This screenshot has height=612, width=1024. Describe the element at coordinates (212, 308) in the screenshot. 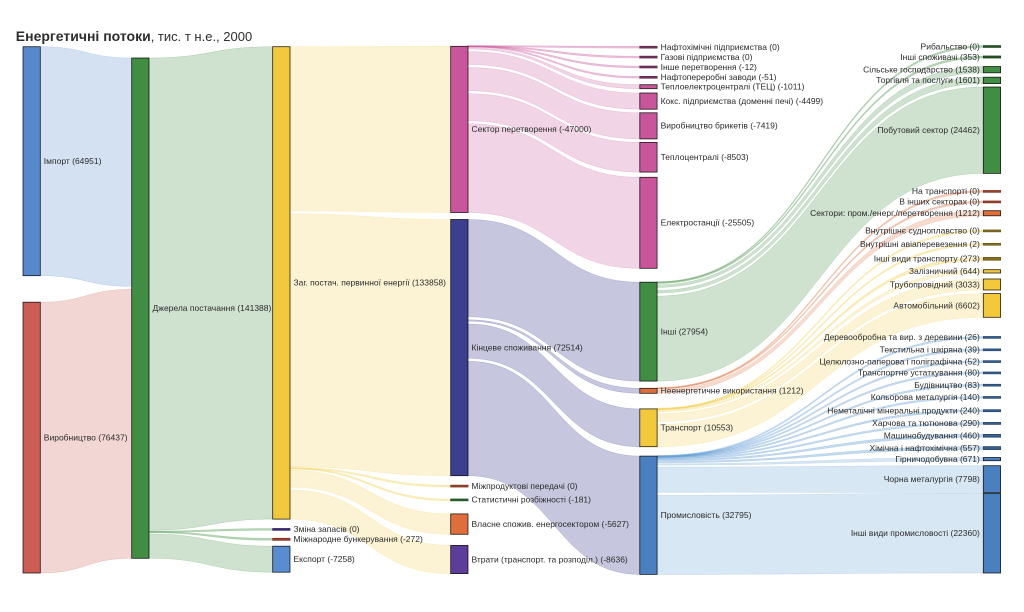

I see `svg-text: Джерела постачання (141388)` at that location.